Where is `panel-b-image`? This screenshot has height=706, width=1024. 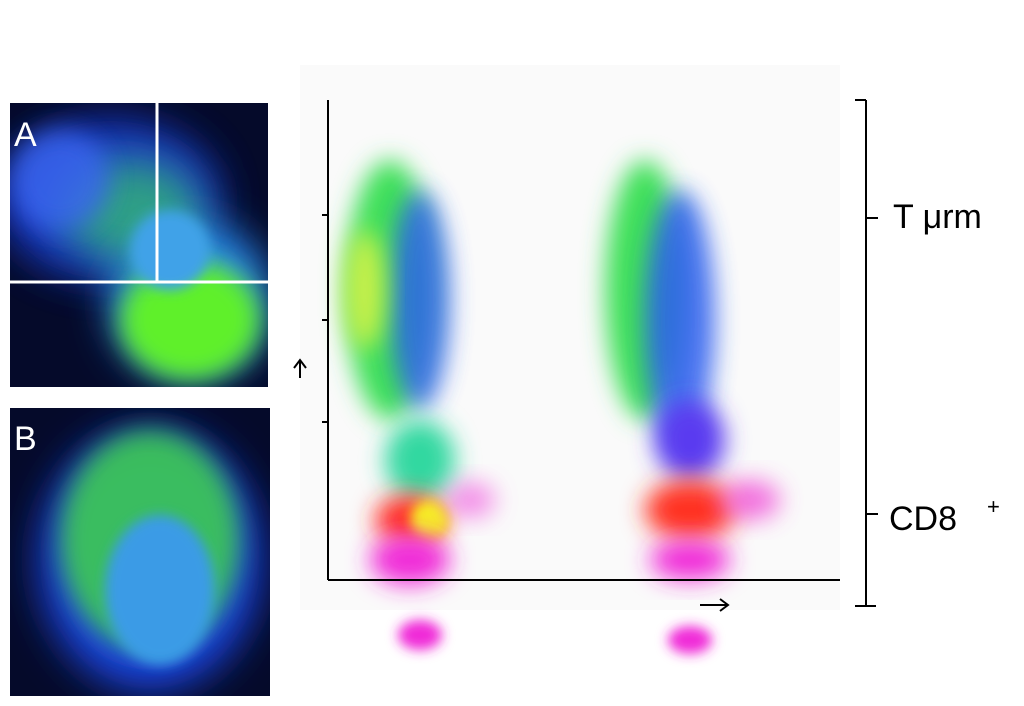
panel-b-image is located at coordinates (140, 552).